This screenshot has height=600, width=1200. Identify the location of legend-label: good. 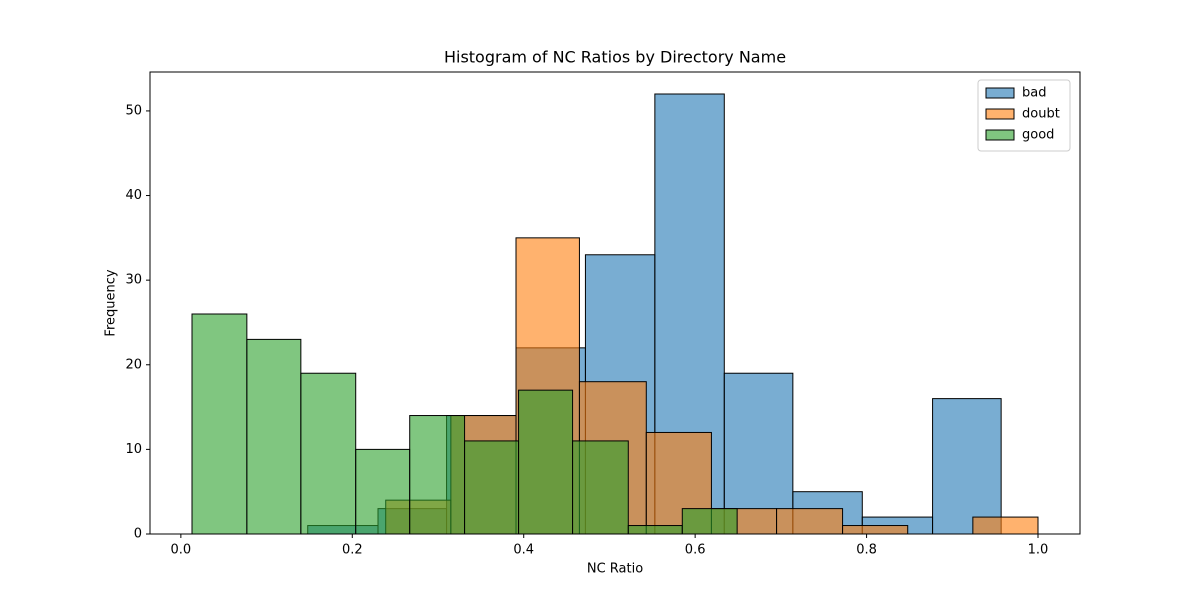
(1038, 135).